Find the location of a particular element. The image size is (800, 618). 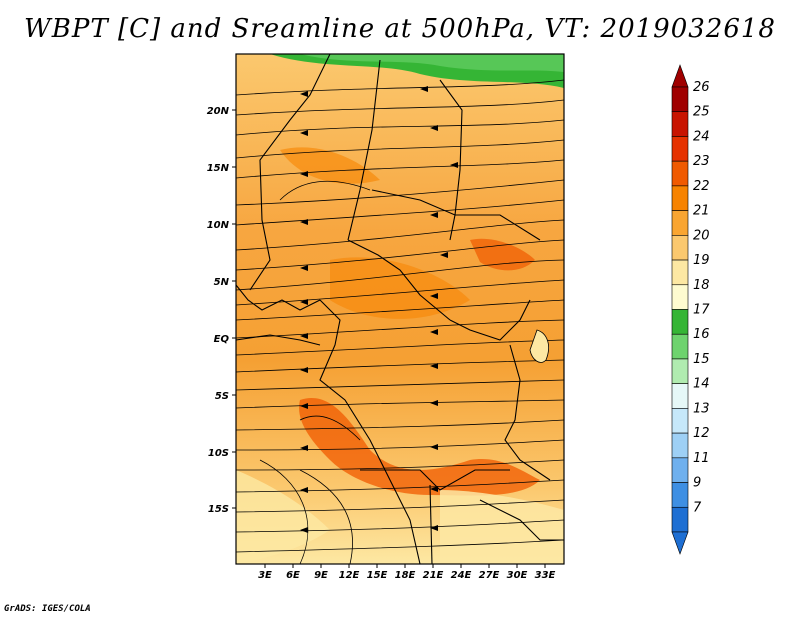

lon-label: 24E is located at coordinates (461, 575).